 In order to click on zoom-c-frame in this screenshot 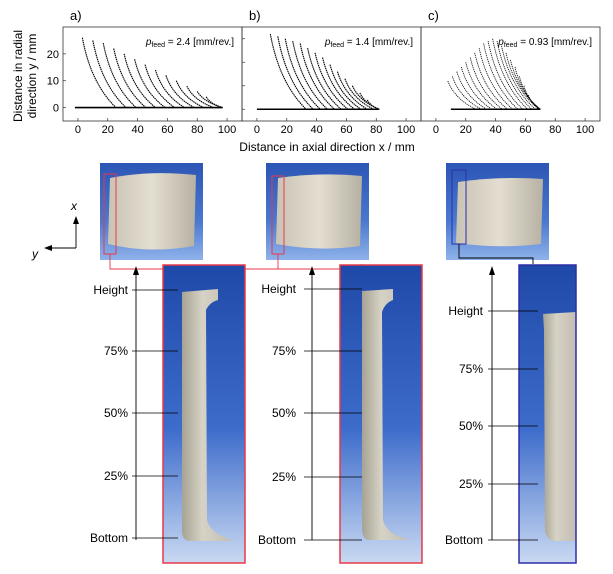, I will do `click(547, 414)`.